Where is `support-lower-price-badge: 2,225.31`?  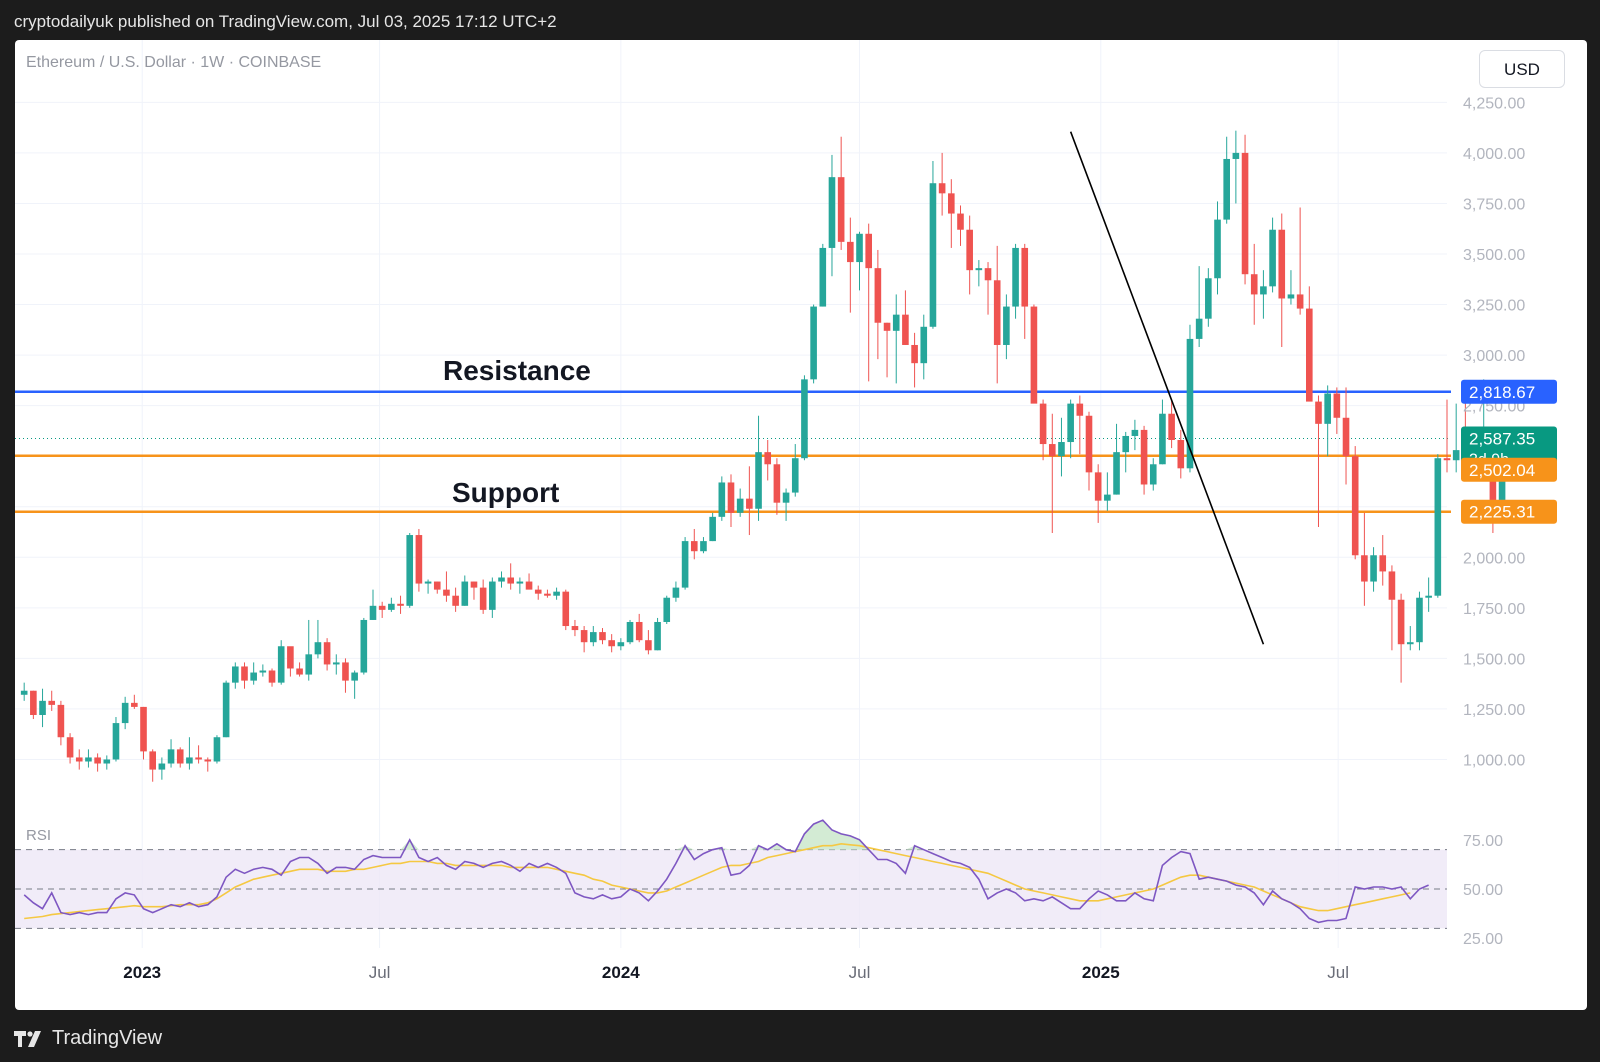 support-lower-price-badge: 2,225.31 is located at coordinates (1509, 511).